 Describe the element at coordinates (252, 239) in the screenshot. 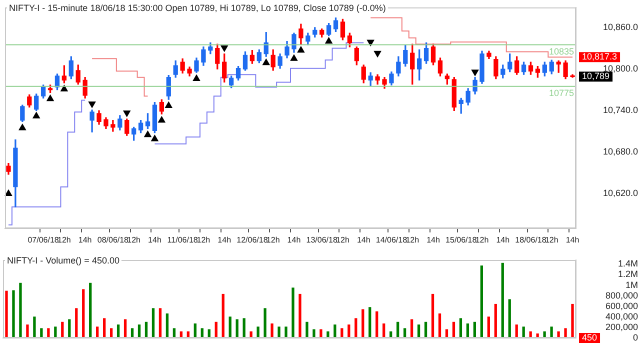

I see `x-tick-label: 12/06/18` at that location.